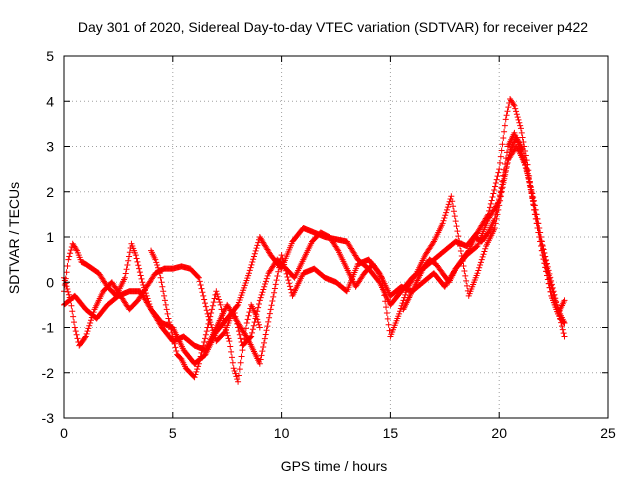 Image resolution: width=640 pixels, height=485 pixels. I want to click on y-tick-label: 2, so click(50, 192).